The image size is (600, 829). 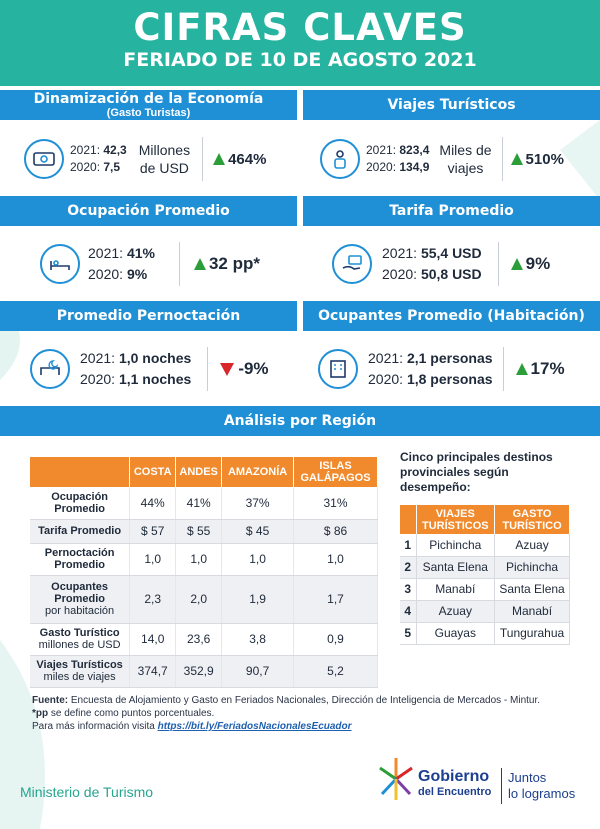 I want to click on hotel-icon, so click(x=338, y=369).